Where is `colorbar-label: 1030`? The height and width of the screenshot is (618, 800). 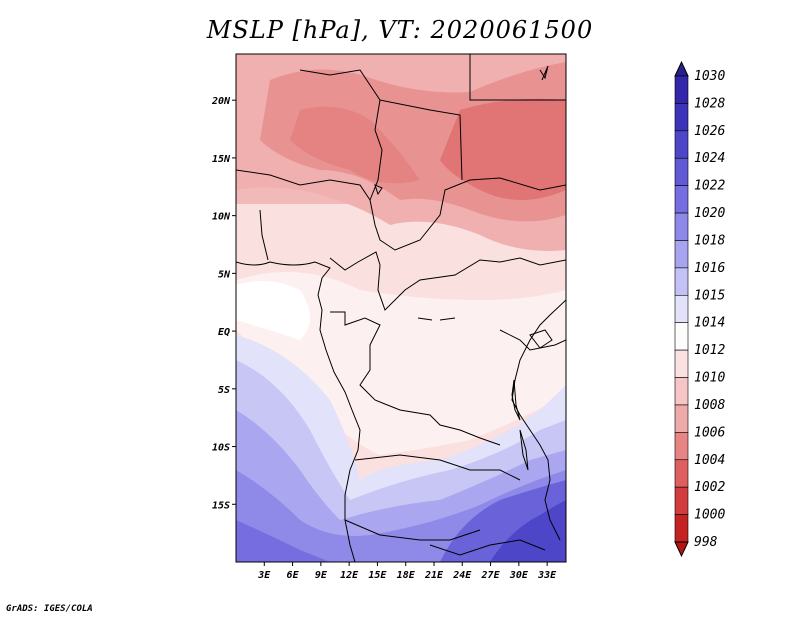
colorbar-label: 1030 is located at coordinates (709, 76).